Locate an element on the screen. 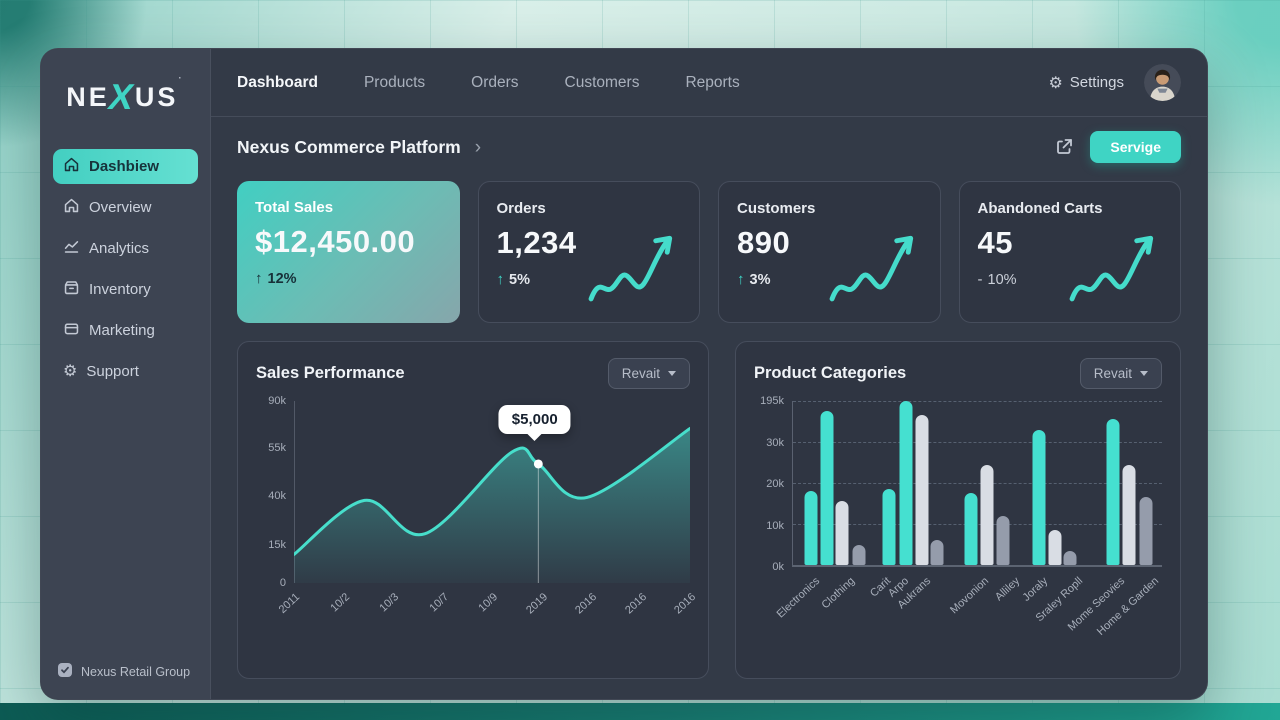 This screenshot has height=720, width=1280. org-label: Nexus Retail Group is located at coordinates (136, 671).